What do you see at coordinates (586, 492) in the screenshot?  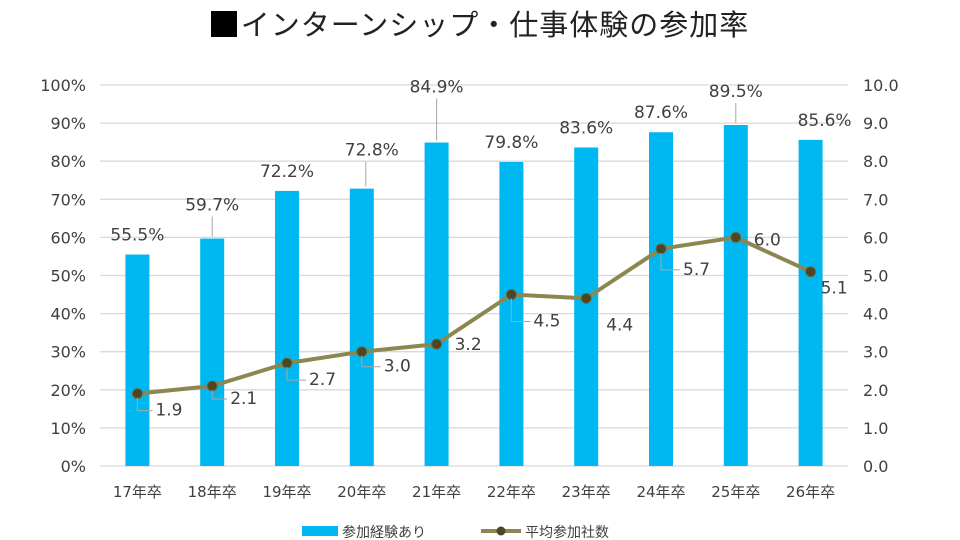 I see `x-tick-label: 23年卒` at bounding box center [586, 492].